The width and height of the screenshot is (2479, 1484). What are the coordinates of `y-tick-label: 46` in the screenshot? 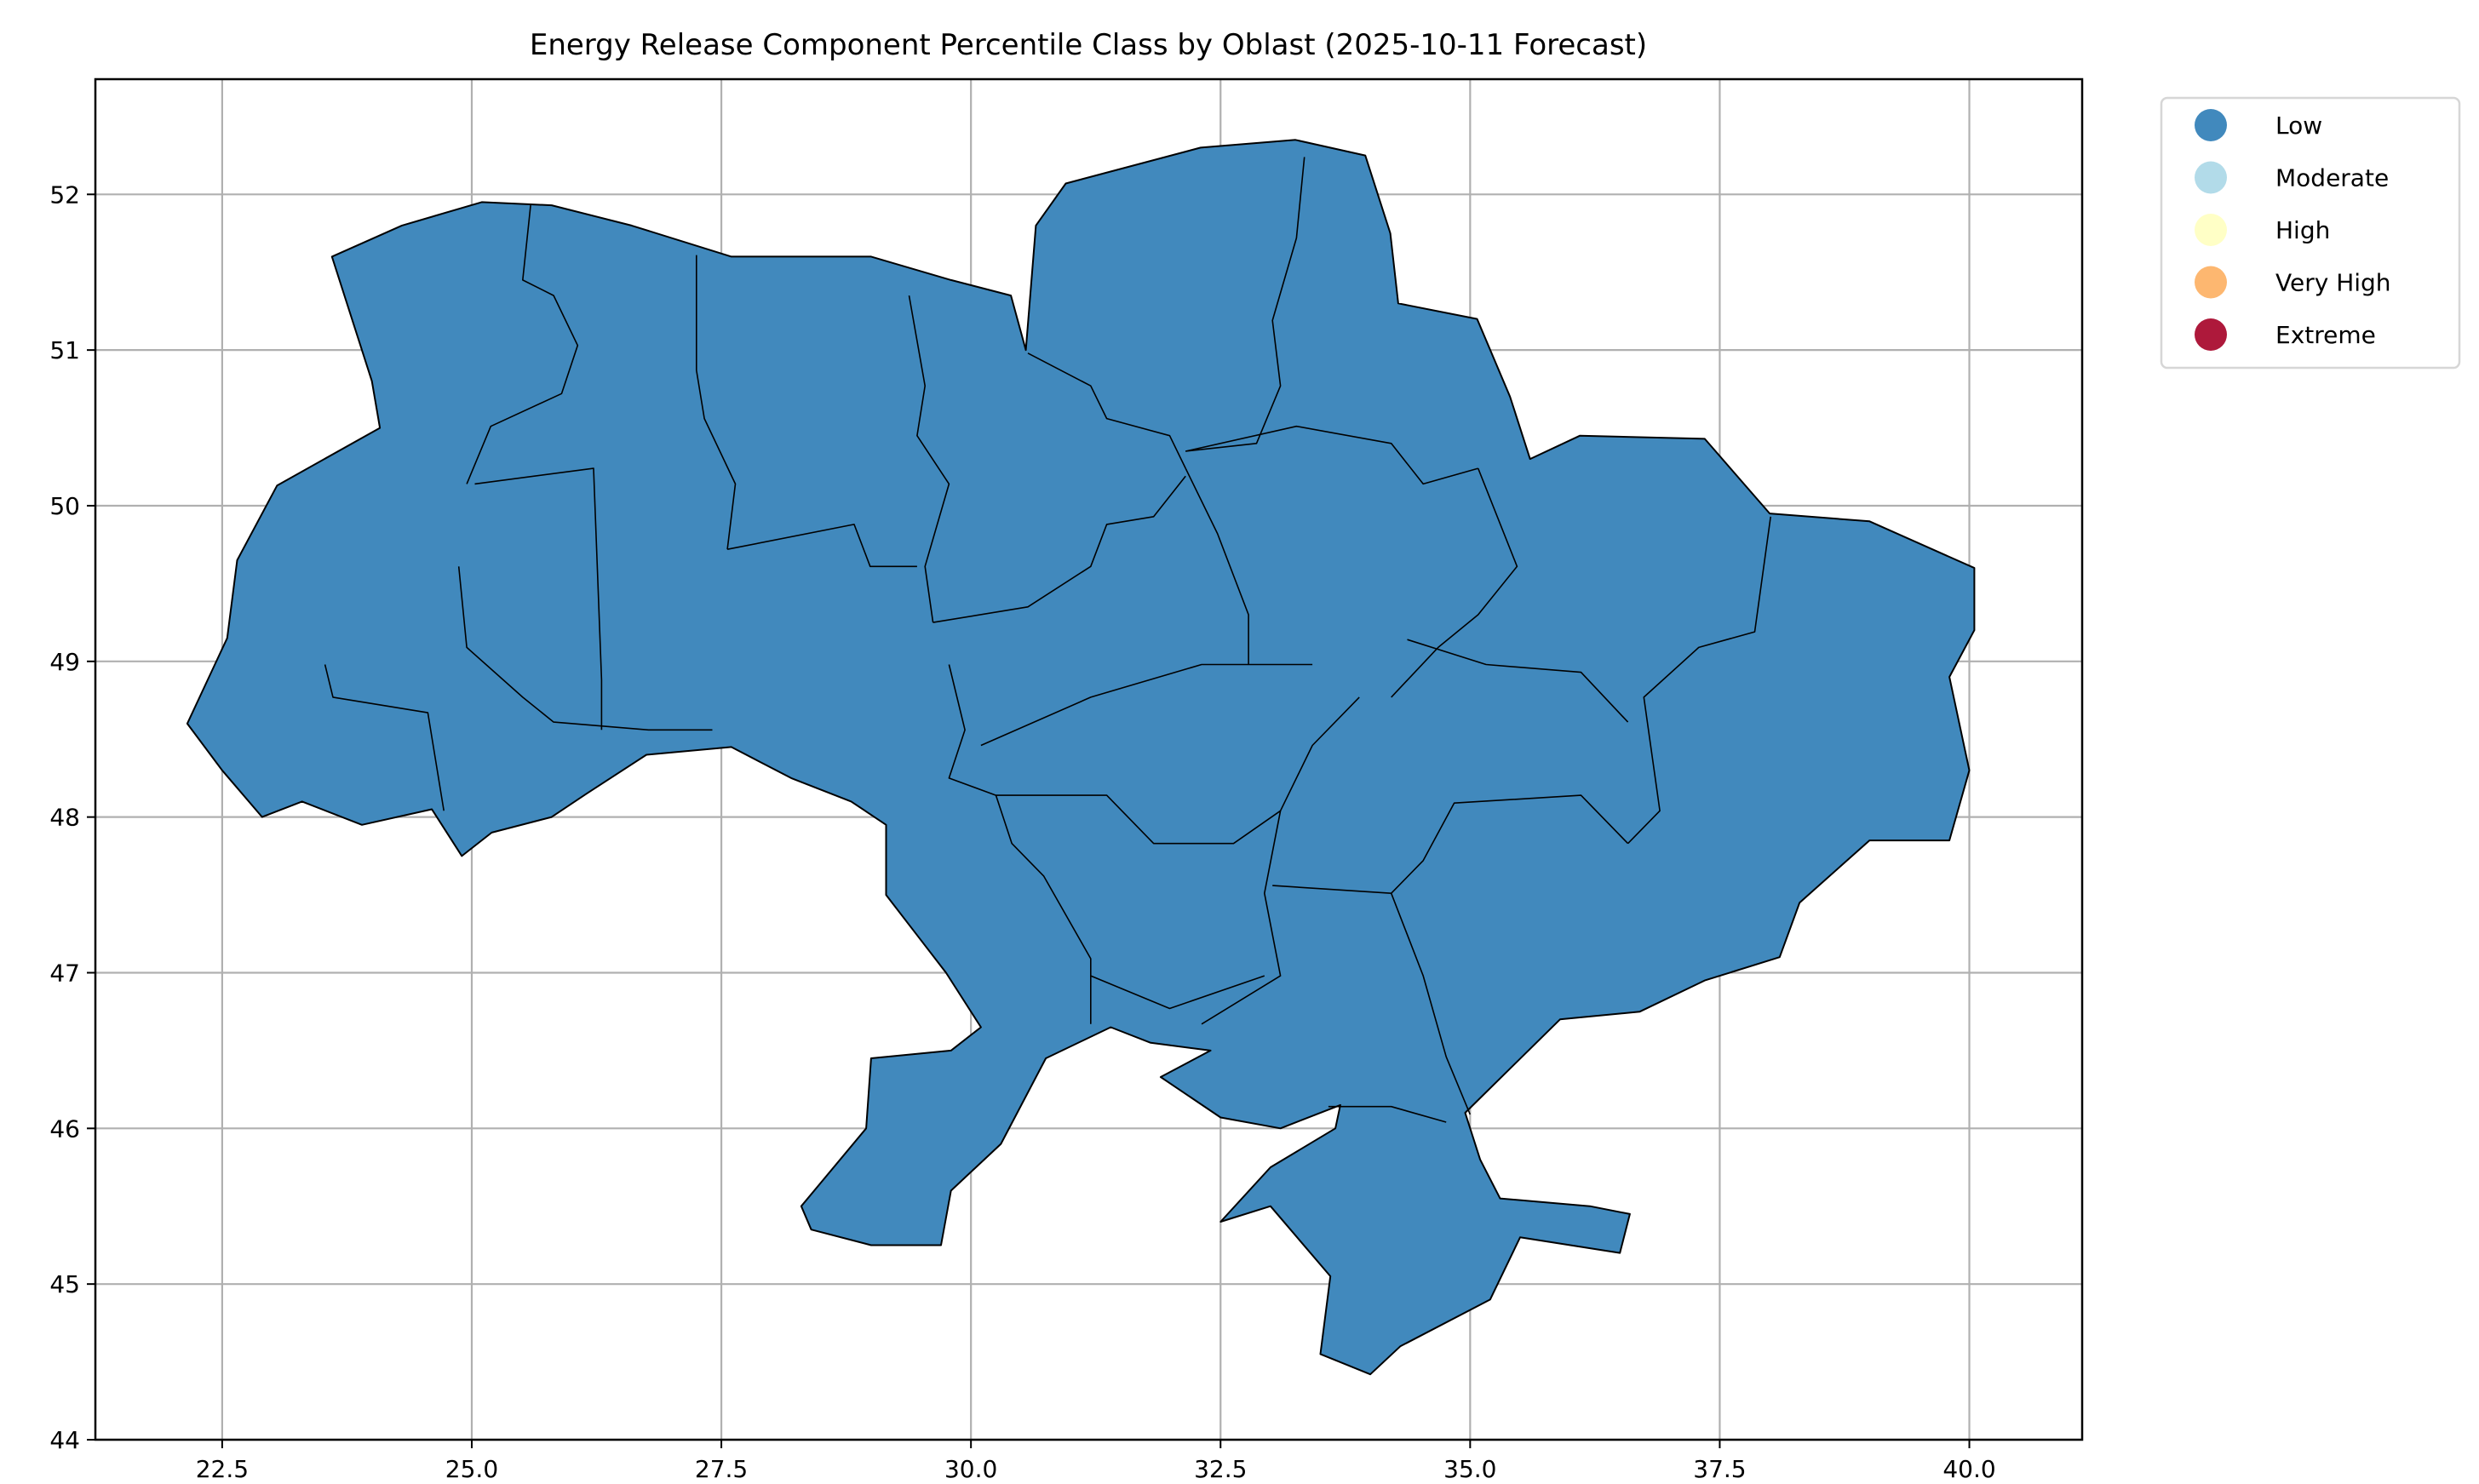 It's located at (64, 1128).